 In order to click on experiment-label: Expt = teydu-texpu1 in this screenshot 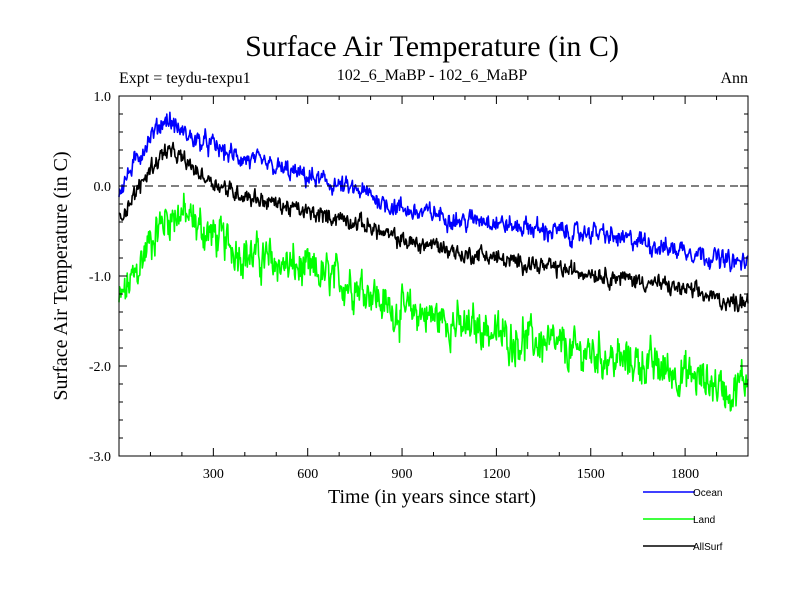, I will do `click(185, 78)`.